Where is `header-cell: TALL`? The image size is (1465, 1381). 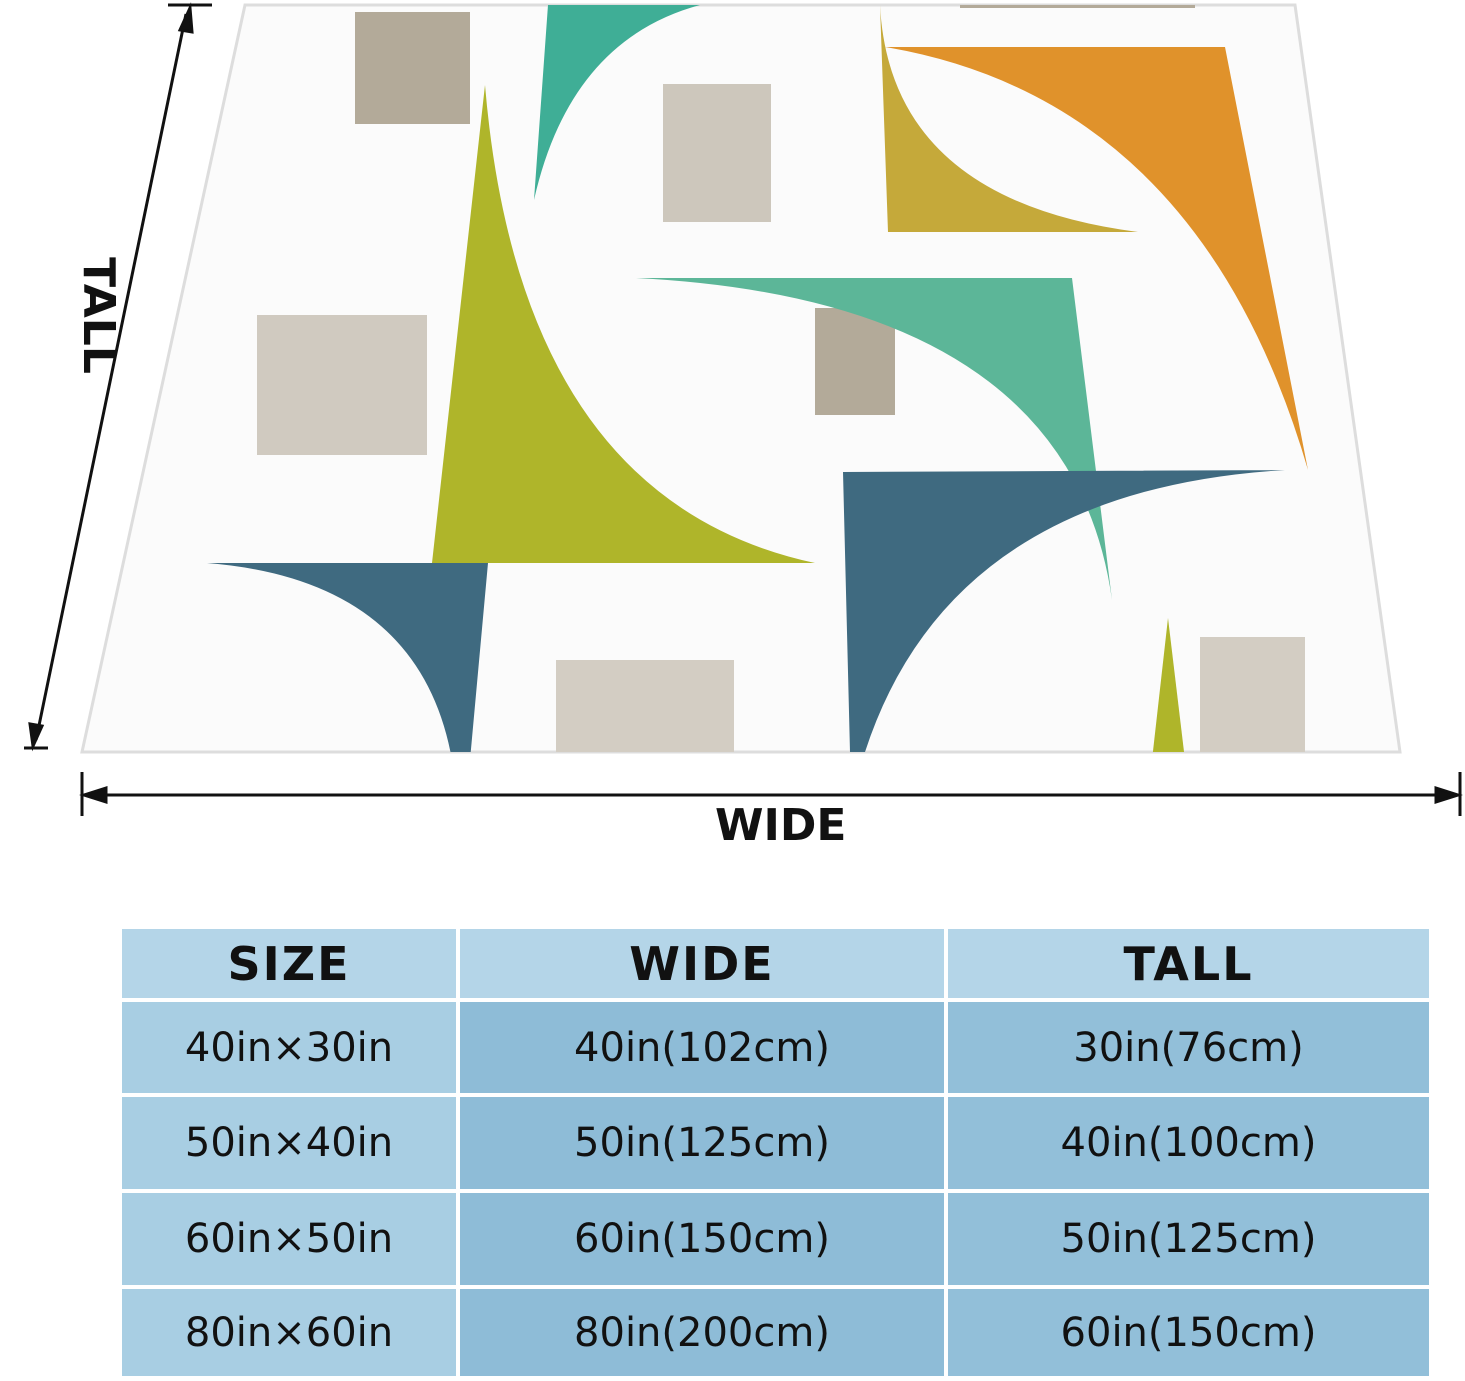
header-cell: TALL is located at coordinates (1188, 963).